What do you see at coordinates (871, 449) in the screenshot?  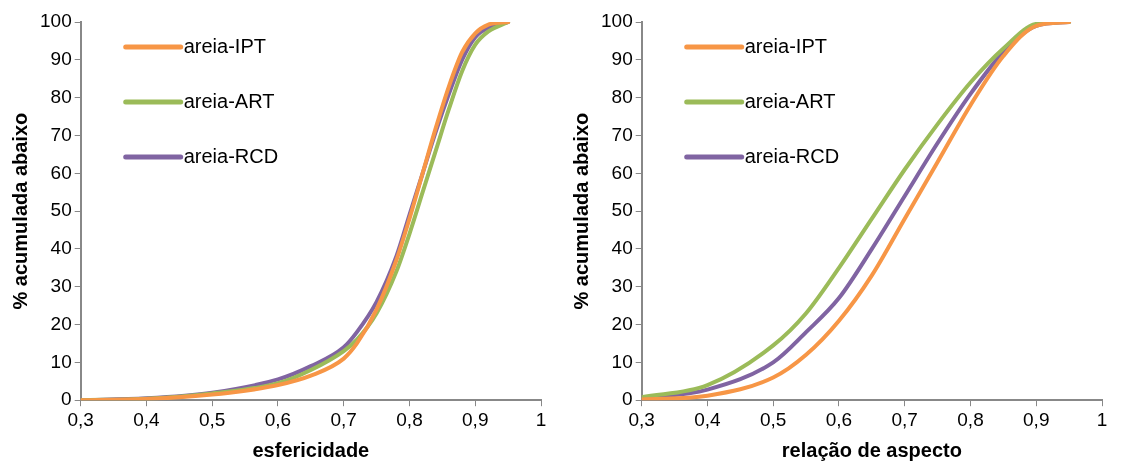 I see `x-axis-title: relação de aspecto` at bounding box center [871, 449].